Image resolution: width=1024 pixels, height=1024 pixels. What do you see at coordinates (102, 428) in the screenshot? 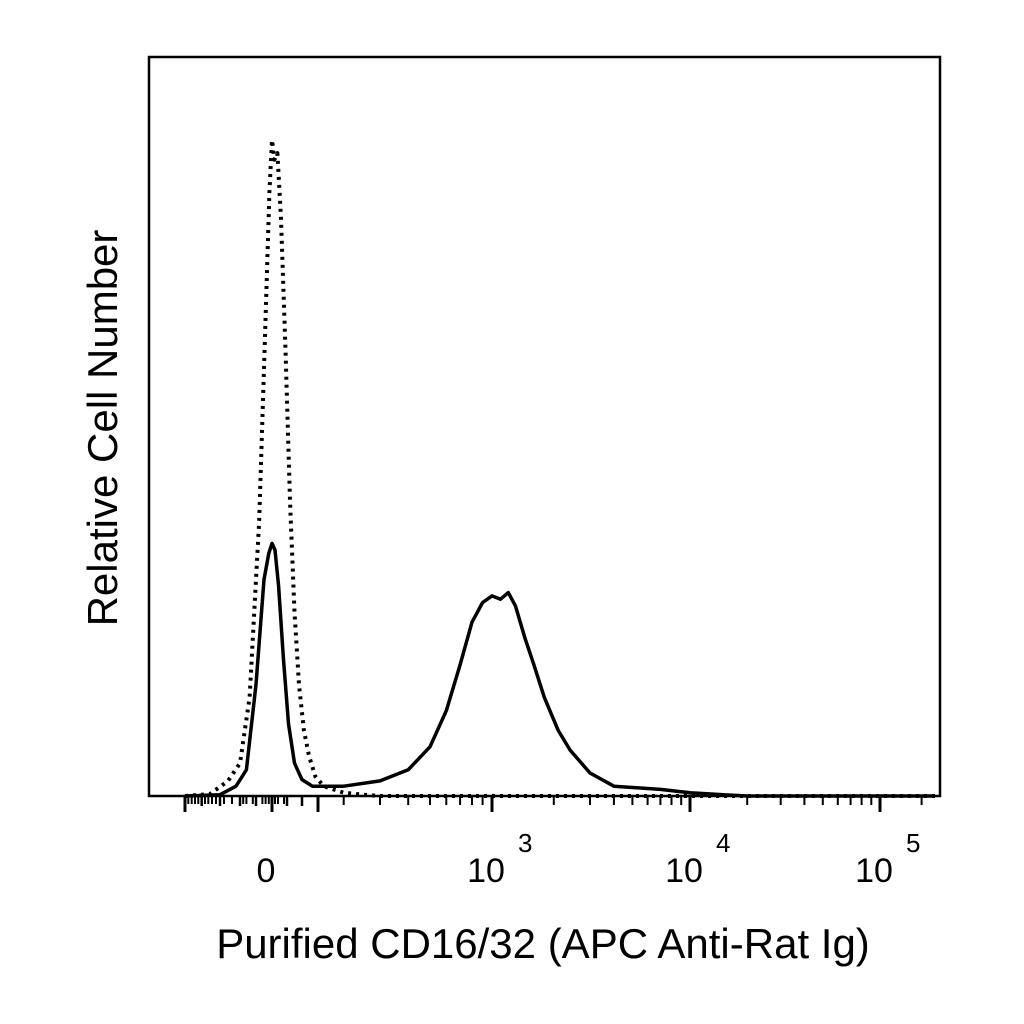
I see `y-axis-title: Relative Cell Number` at bounding box center [102, 428].